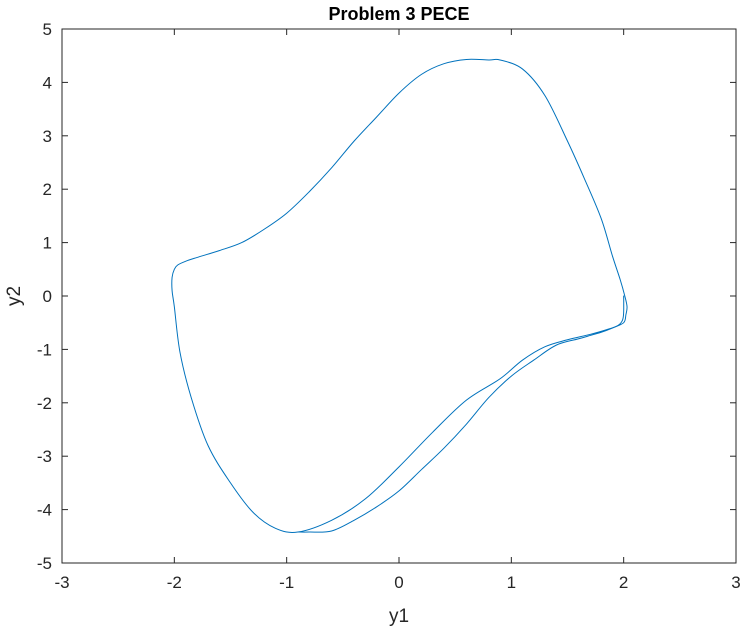  I want to click on chart-title: Problem 3 PECE, so click(398, 14).